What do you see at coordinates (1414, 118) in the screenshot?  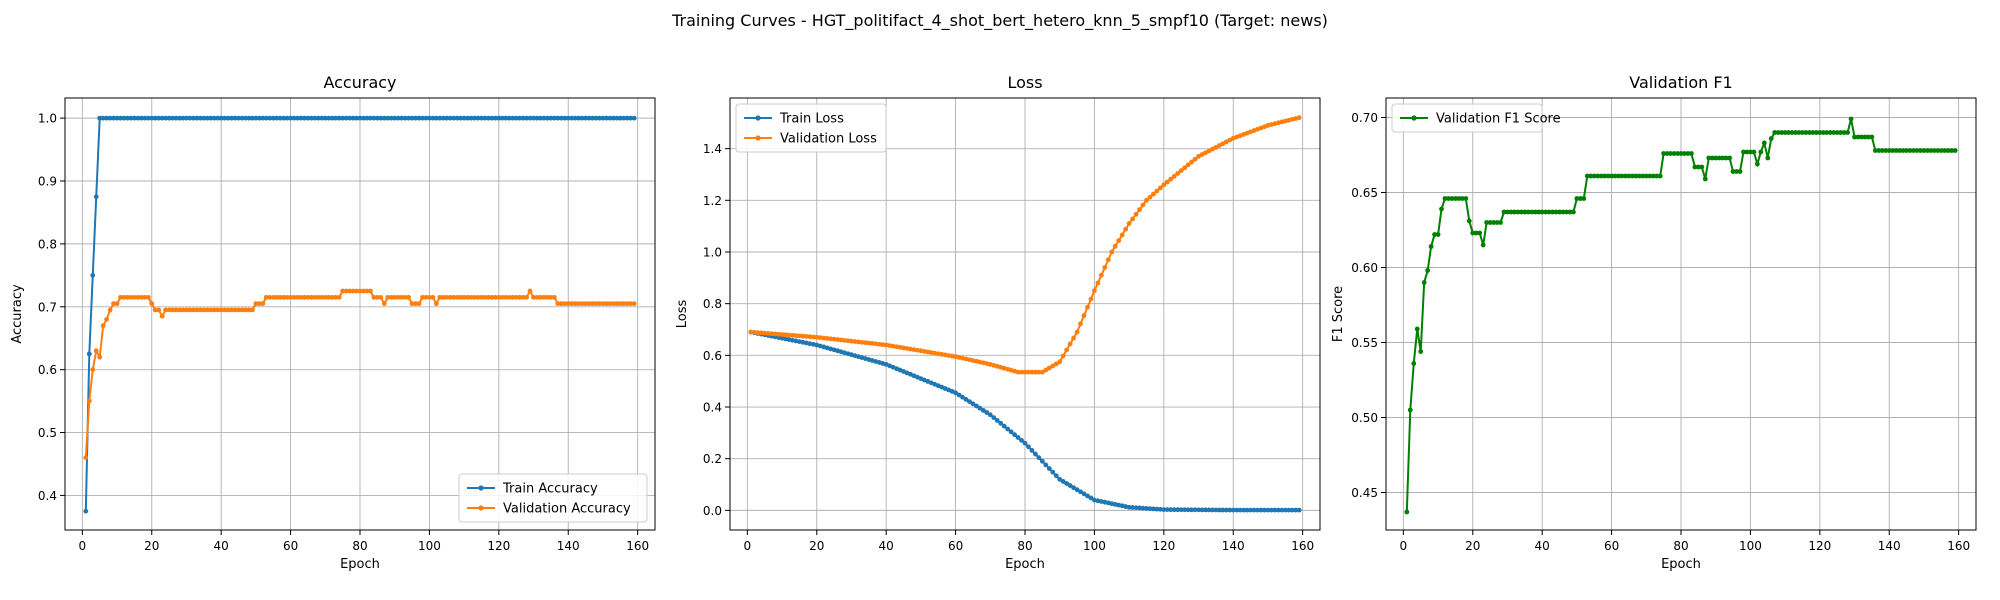 I see `legend-swatch-marker` at bounding box center [1414, 118].